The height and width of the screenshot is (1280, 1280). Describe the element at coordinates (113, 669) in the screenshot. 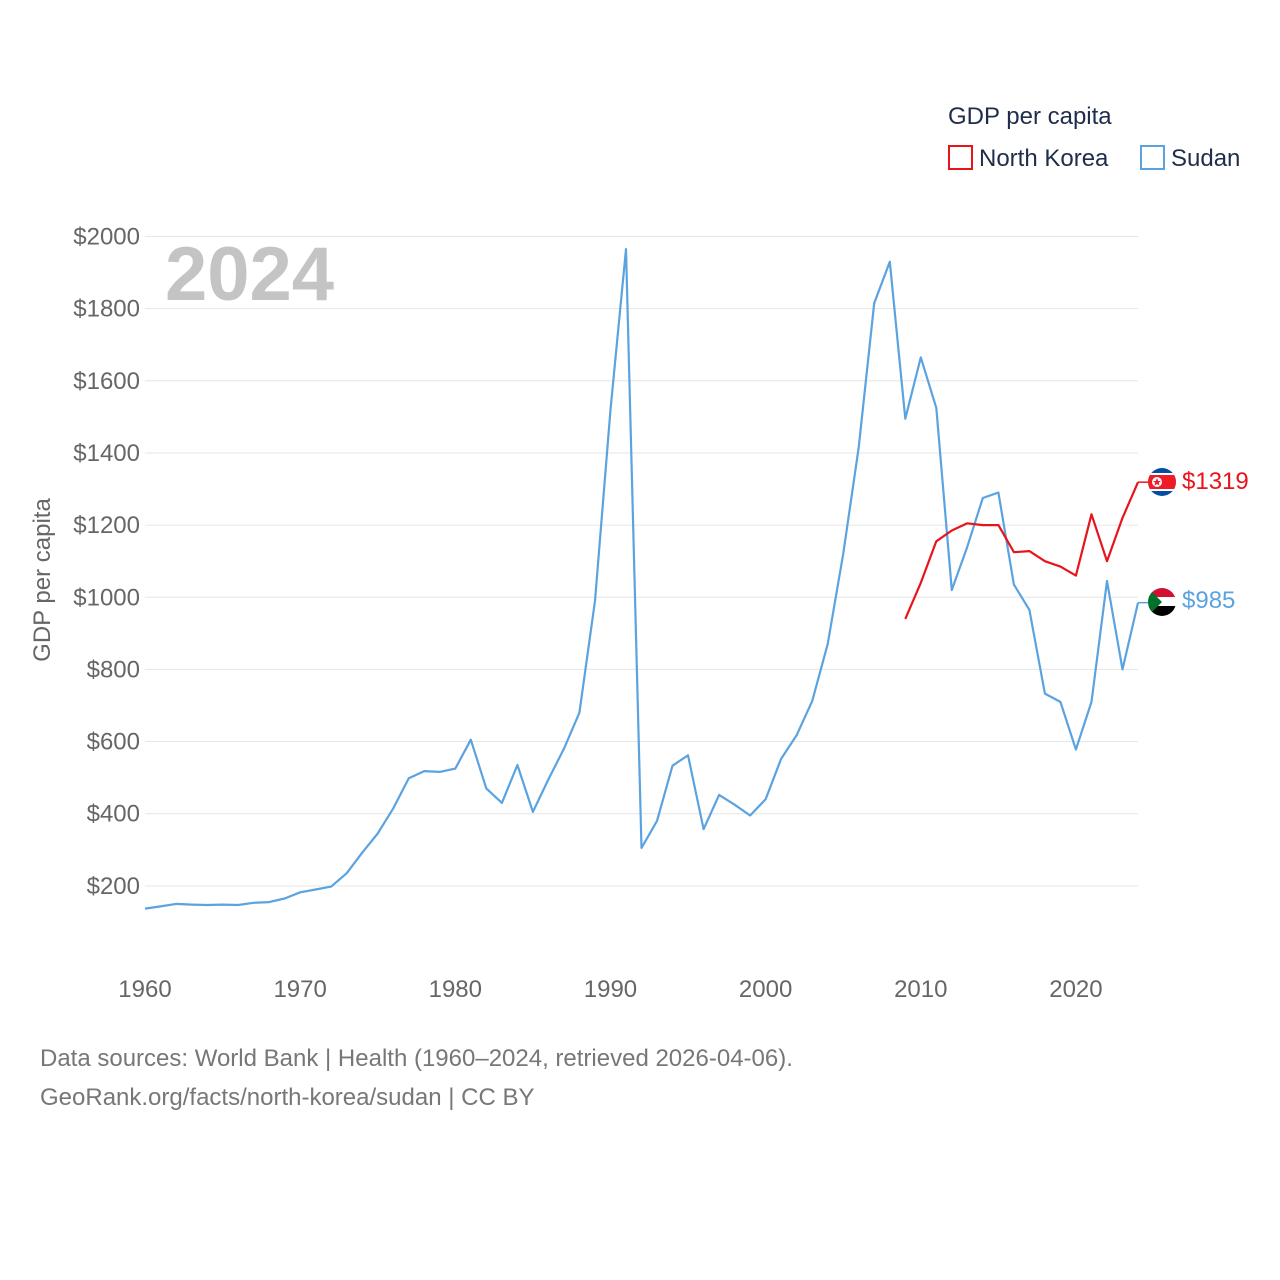

I see `y-tick-label: $800` at that location.